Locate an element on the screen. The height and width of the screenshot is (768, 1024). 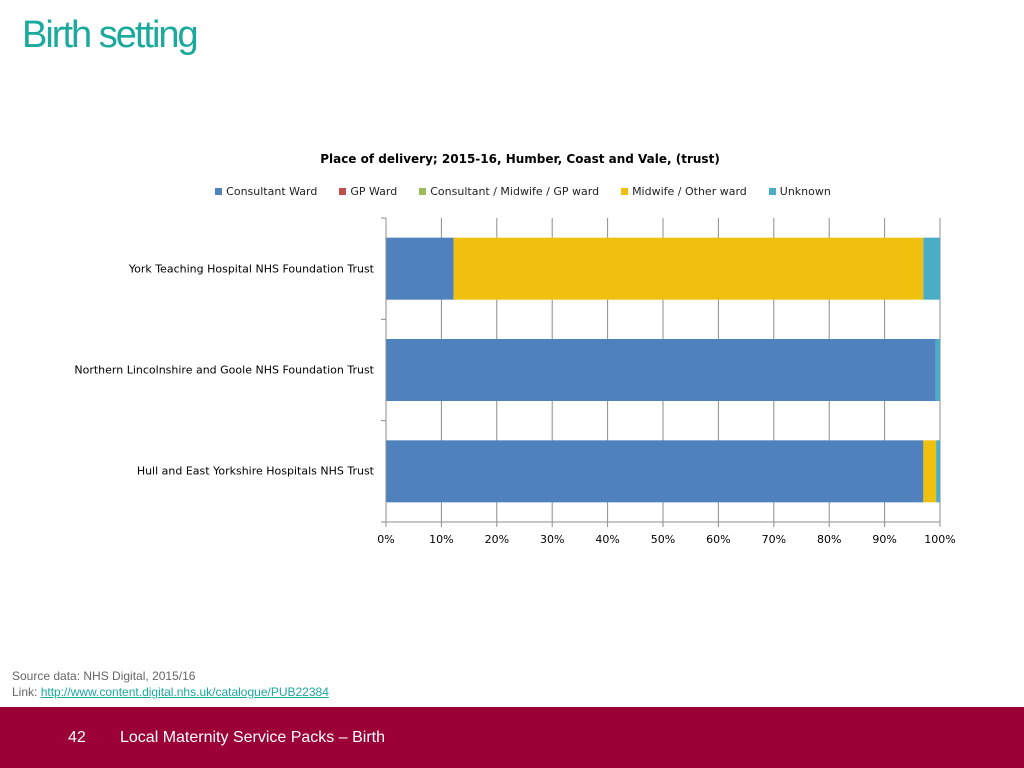
legend-label: Unknown is located at coordinates (805, 191).